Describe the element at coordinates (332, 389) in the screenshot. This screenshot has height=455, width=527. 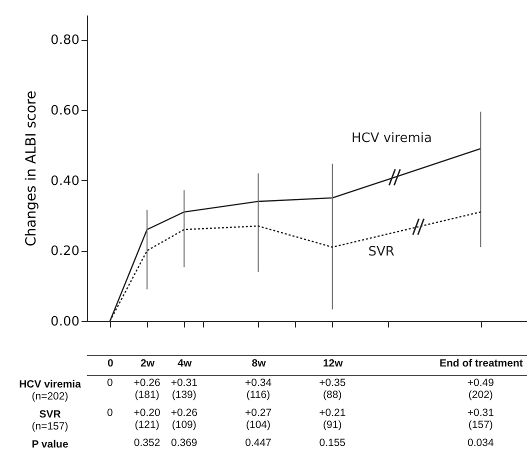
I see `text: +0.35 (88)` at that location.